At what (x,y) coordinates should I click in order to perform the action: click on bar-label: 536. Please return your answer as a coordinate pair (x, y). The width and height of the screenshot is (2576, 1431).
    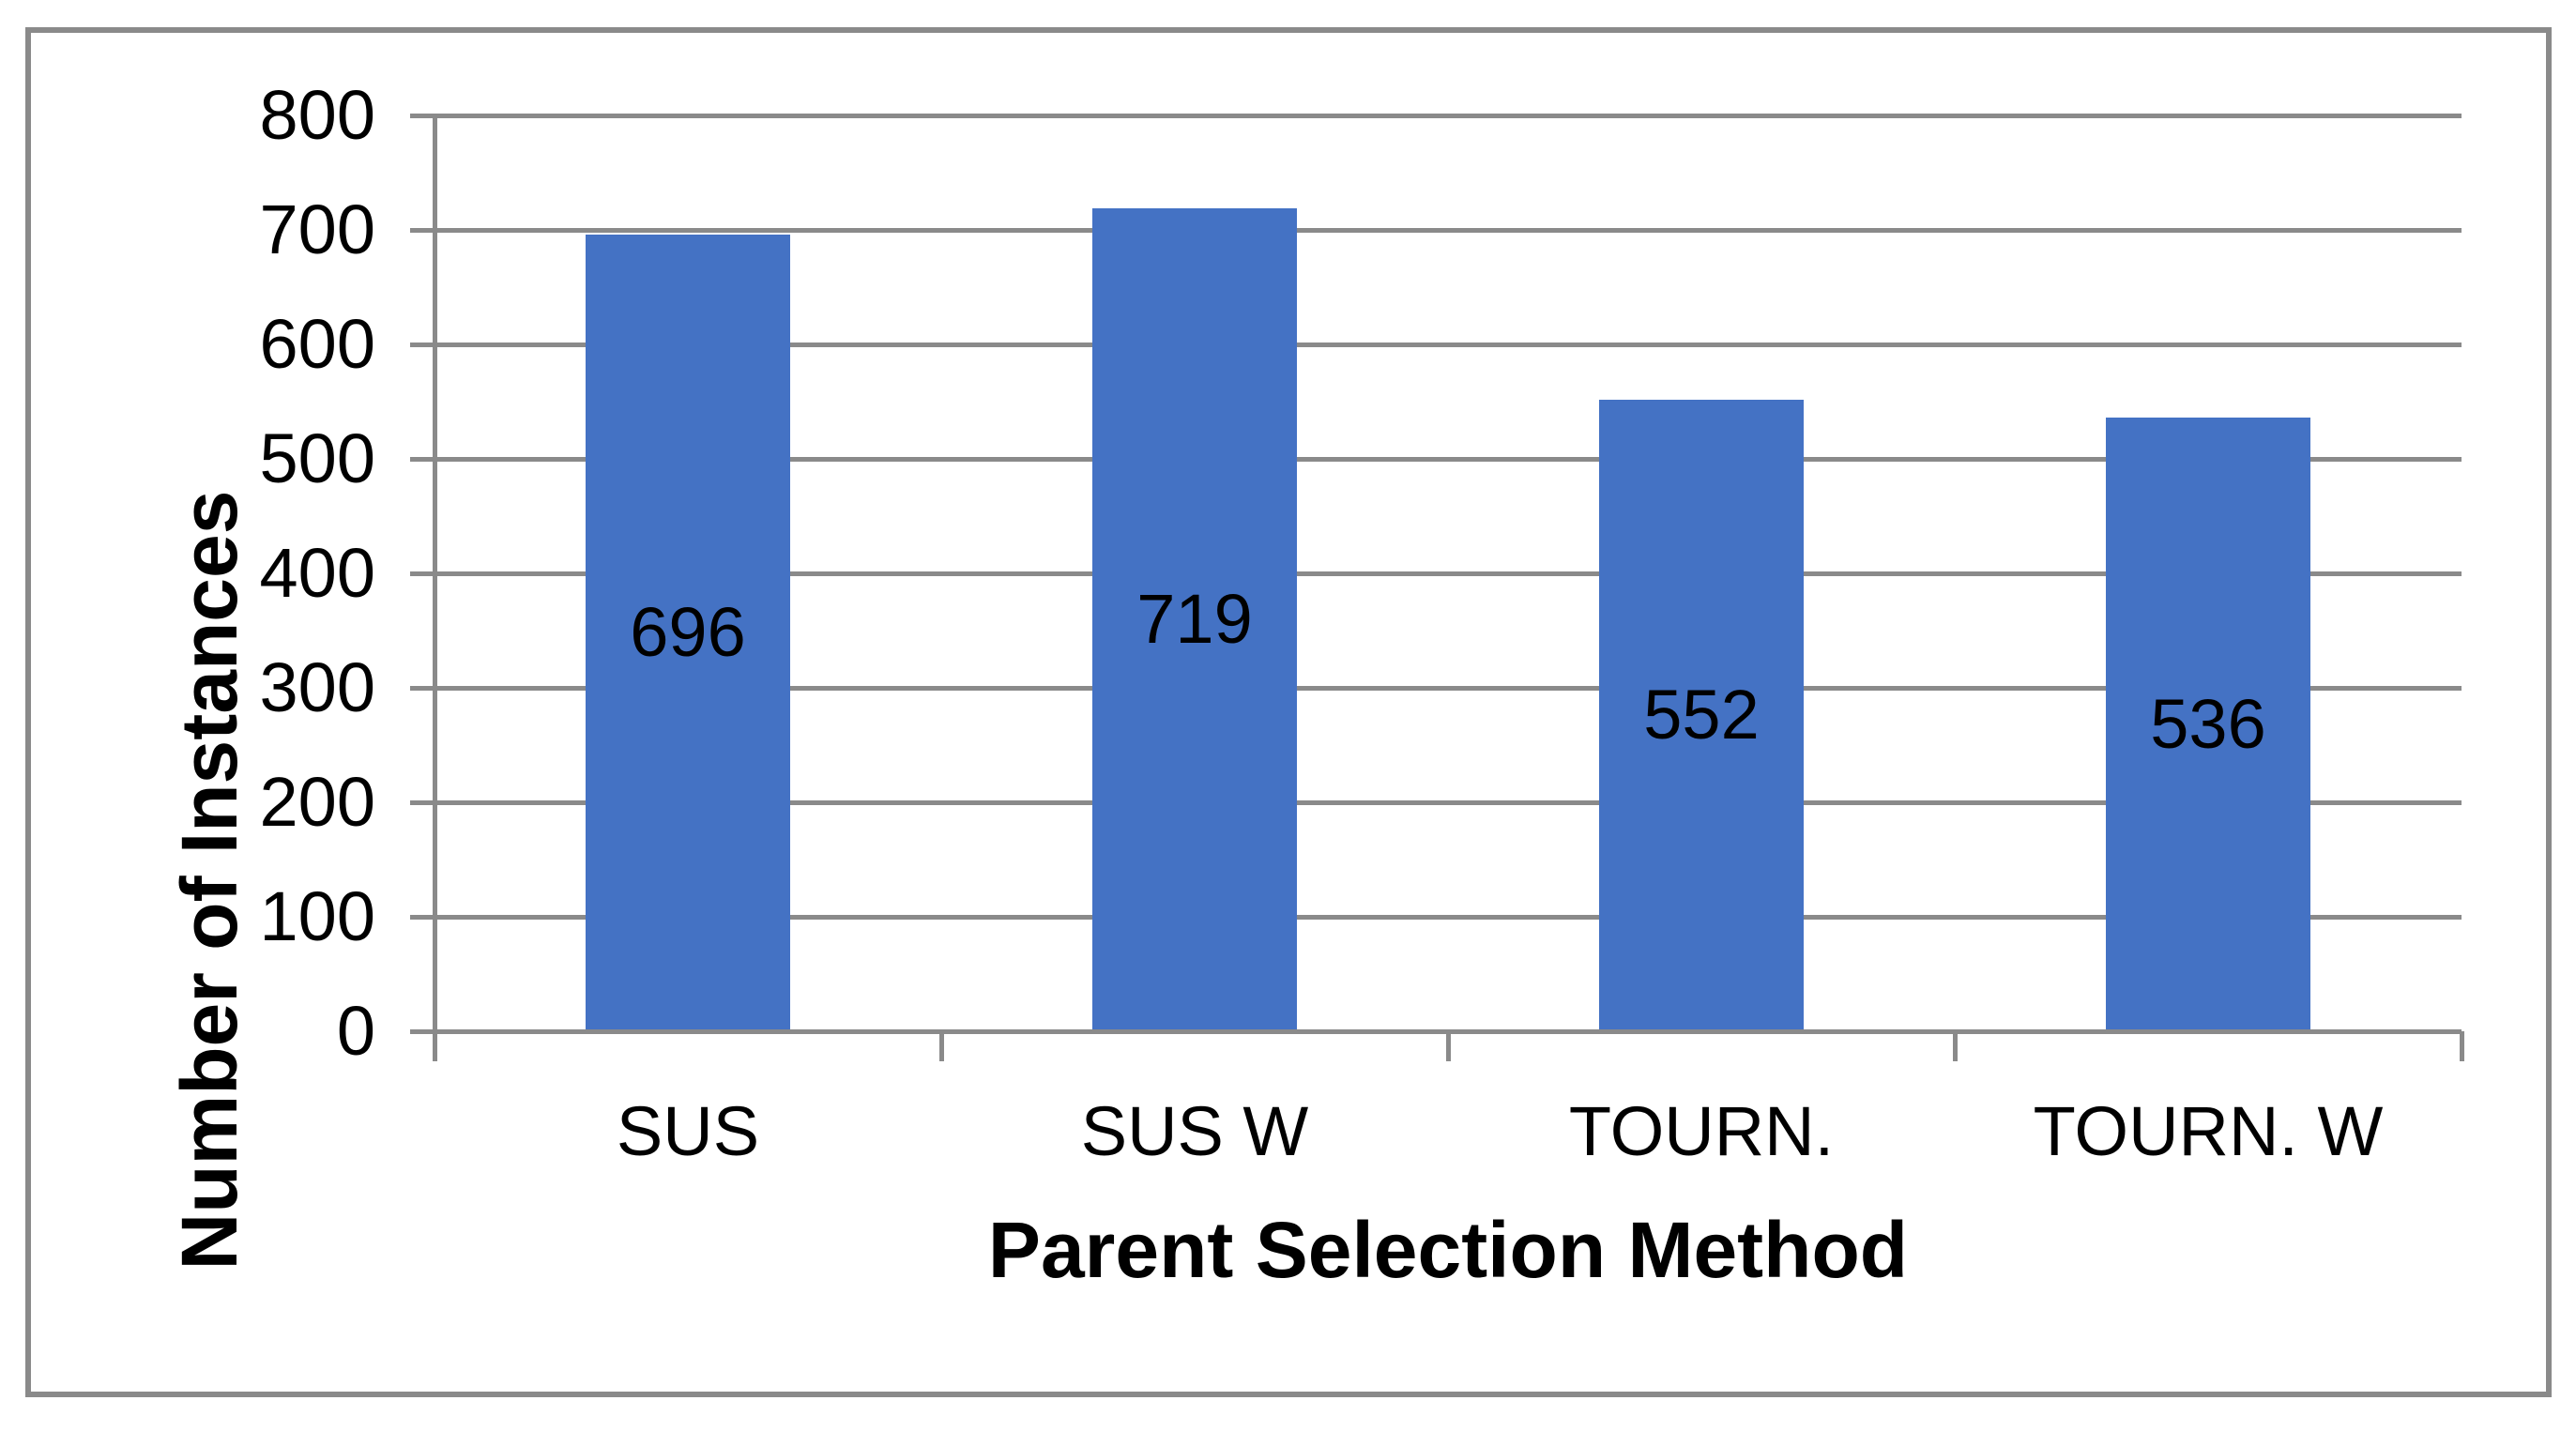
    Looking at the image, I should click on (2208, 724).